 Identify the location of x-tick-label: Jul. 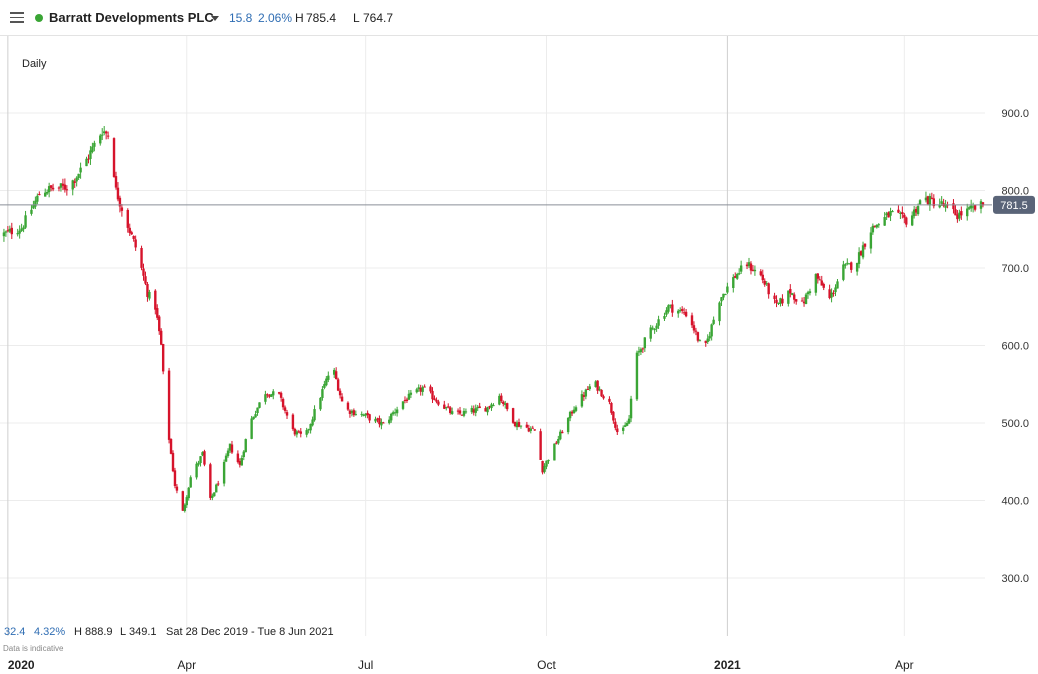
(365, 665).